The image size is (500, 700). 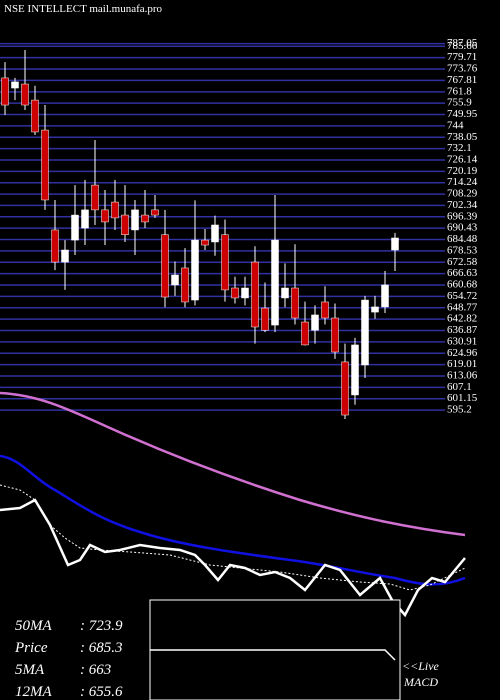 I want to click on y-tick-label: 654.72, so click(x=462, y=296).